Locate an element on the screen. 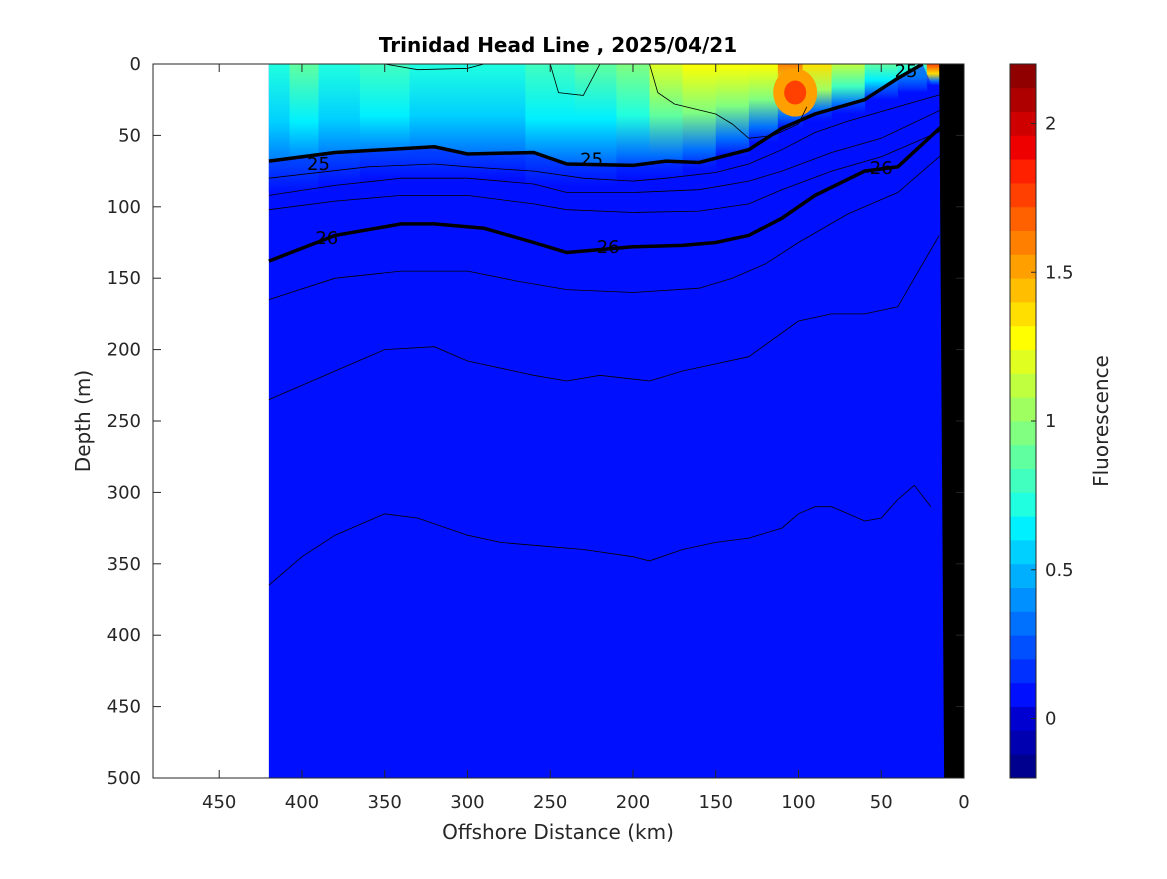 This screenshot has height=879, width=1167. chart-title: Trinidad Head Line , 2025/04/21 is located at coordinates (558, 45).